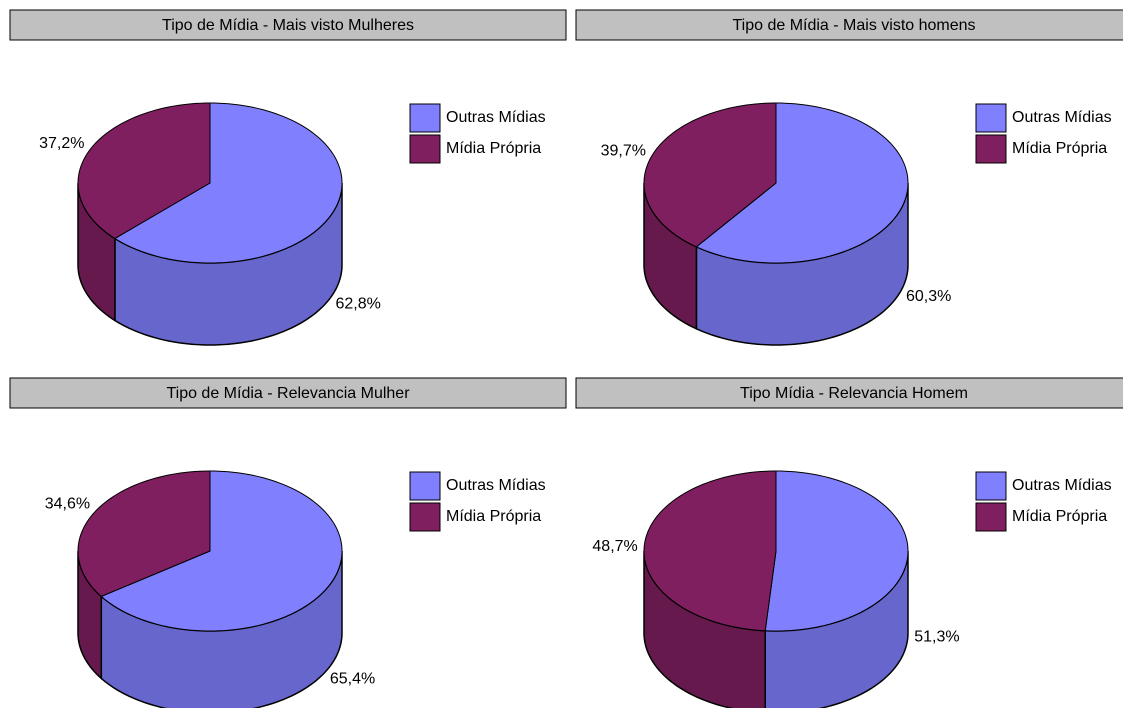 The image size is (1123, 708). Describe the element at coordinates (623, 150) in the screenshot. I see `data-label: 39,7%` at that location.